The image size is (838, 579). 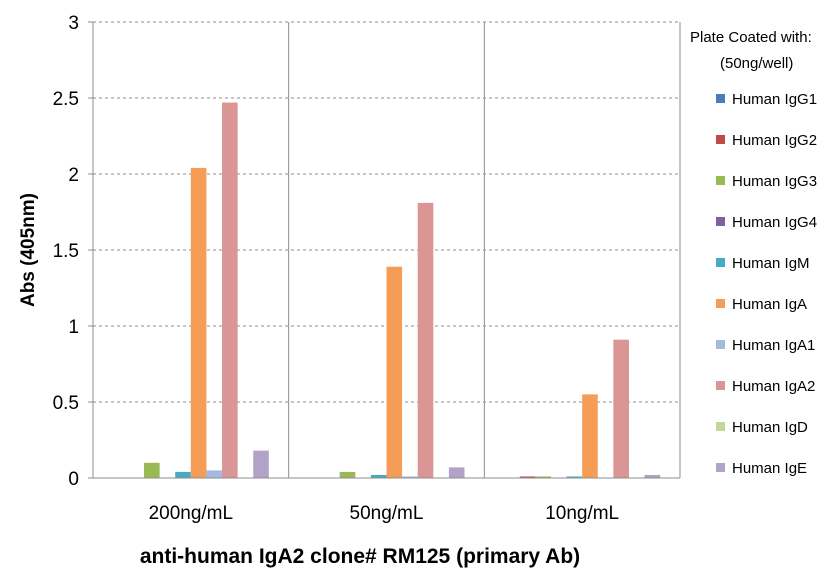 What do you see at coordinates (66, 99) in the screenshot?
I see `y-tick-label: 2.5` at bounding box center [66, 99].